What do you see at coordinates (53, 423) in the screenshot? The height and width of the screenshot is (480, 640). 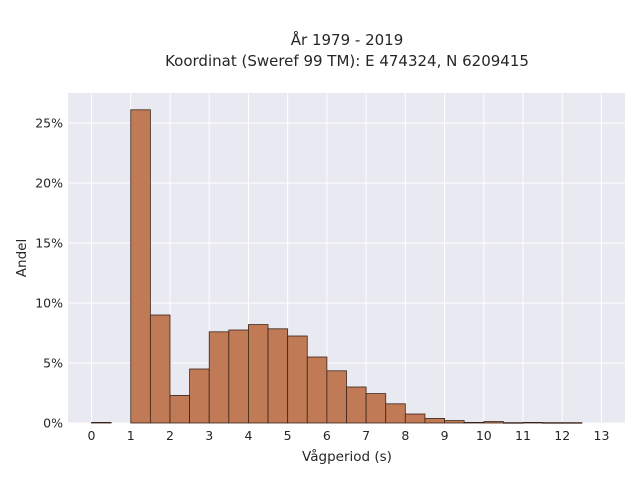 I see `y-tick-label: 0%` at bounding box center [53, 423].